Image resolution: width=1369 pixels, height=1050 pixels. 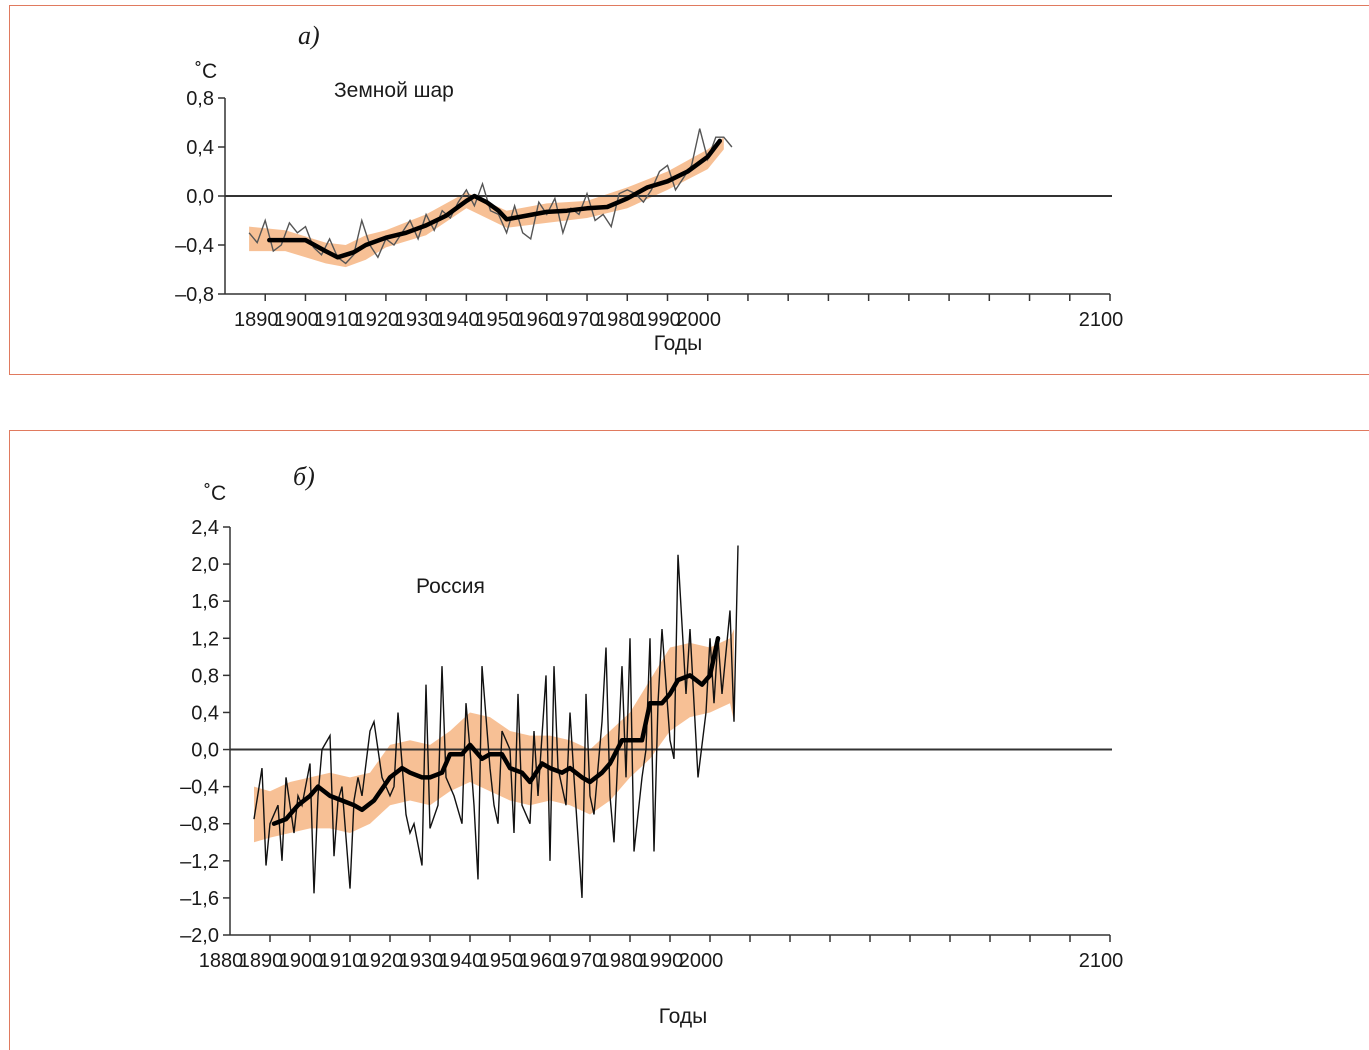 I want to click on panel-a-y-tick-label: –0,4, so click(x=194, y=246).